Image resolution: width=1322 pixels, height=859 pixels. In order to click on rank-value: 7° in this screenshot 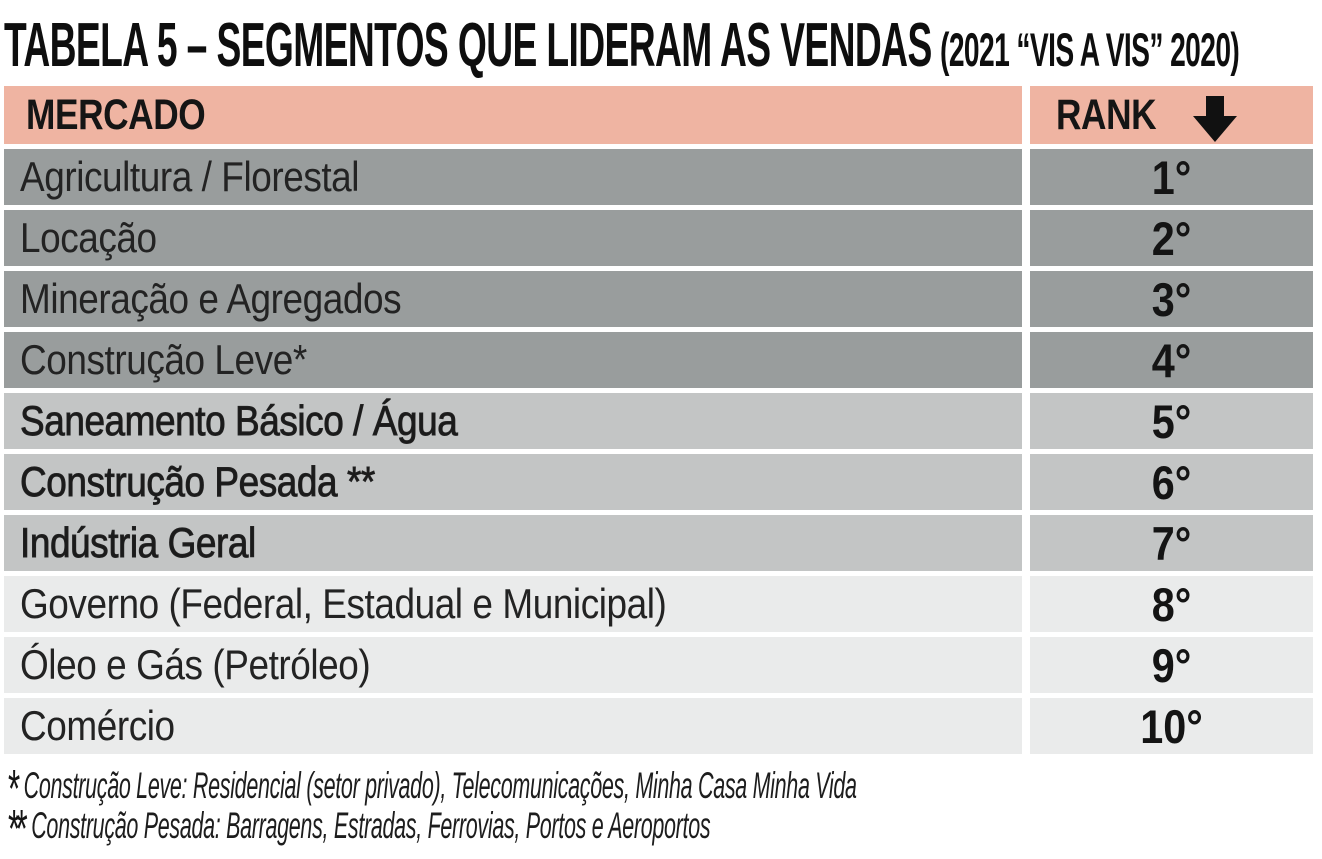, I will do `click(1171, 543)`.